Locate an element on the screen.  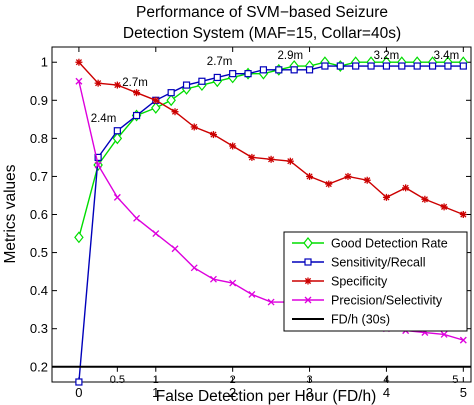
annotation-label: 3.4m is located at coordinates (447, 56).